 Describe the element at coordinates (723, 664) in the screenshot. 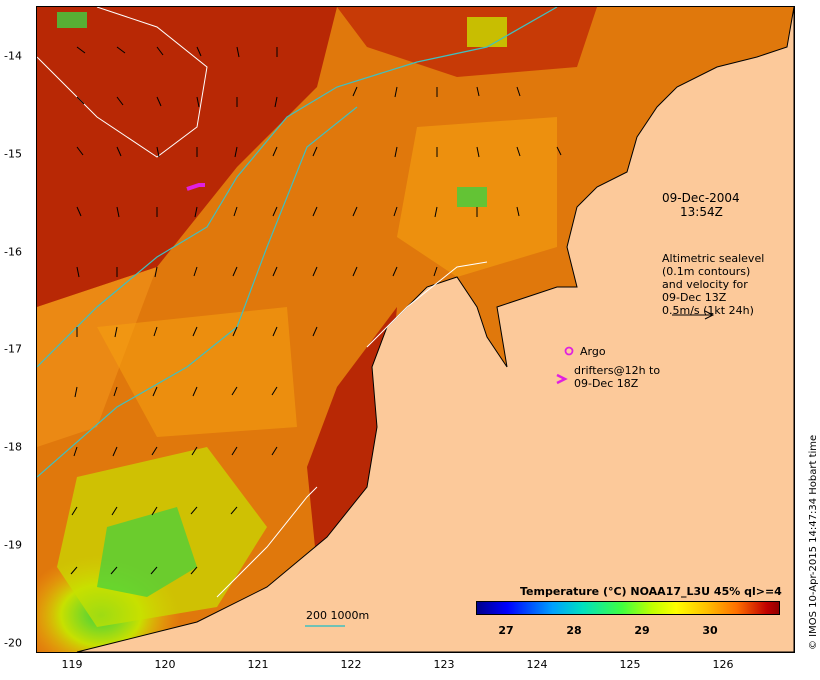

I see `x-tick: 126` at that location.